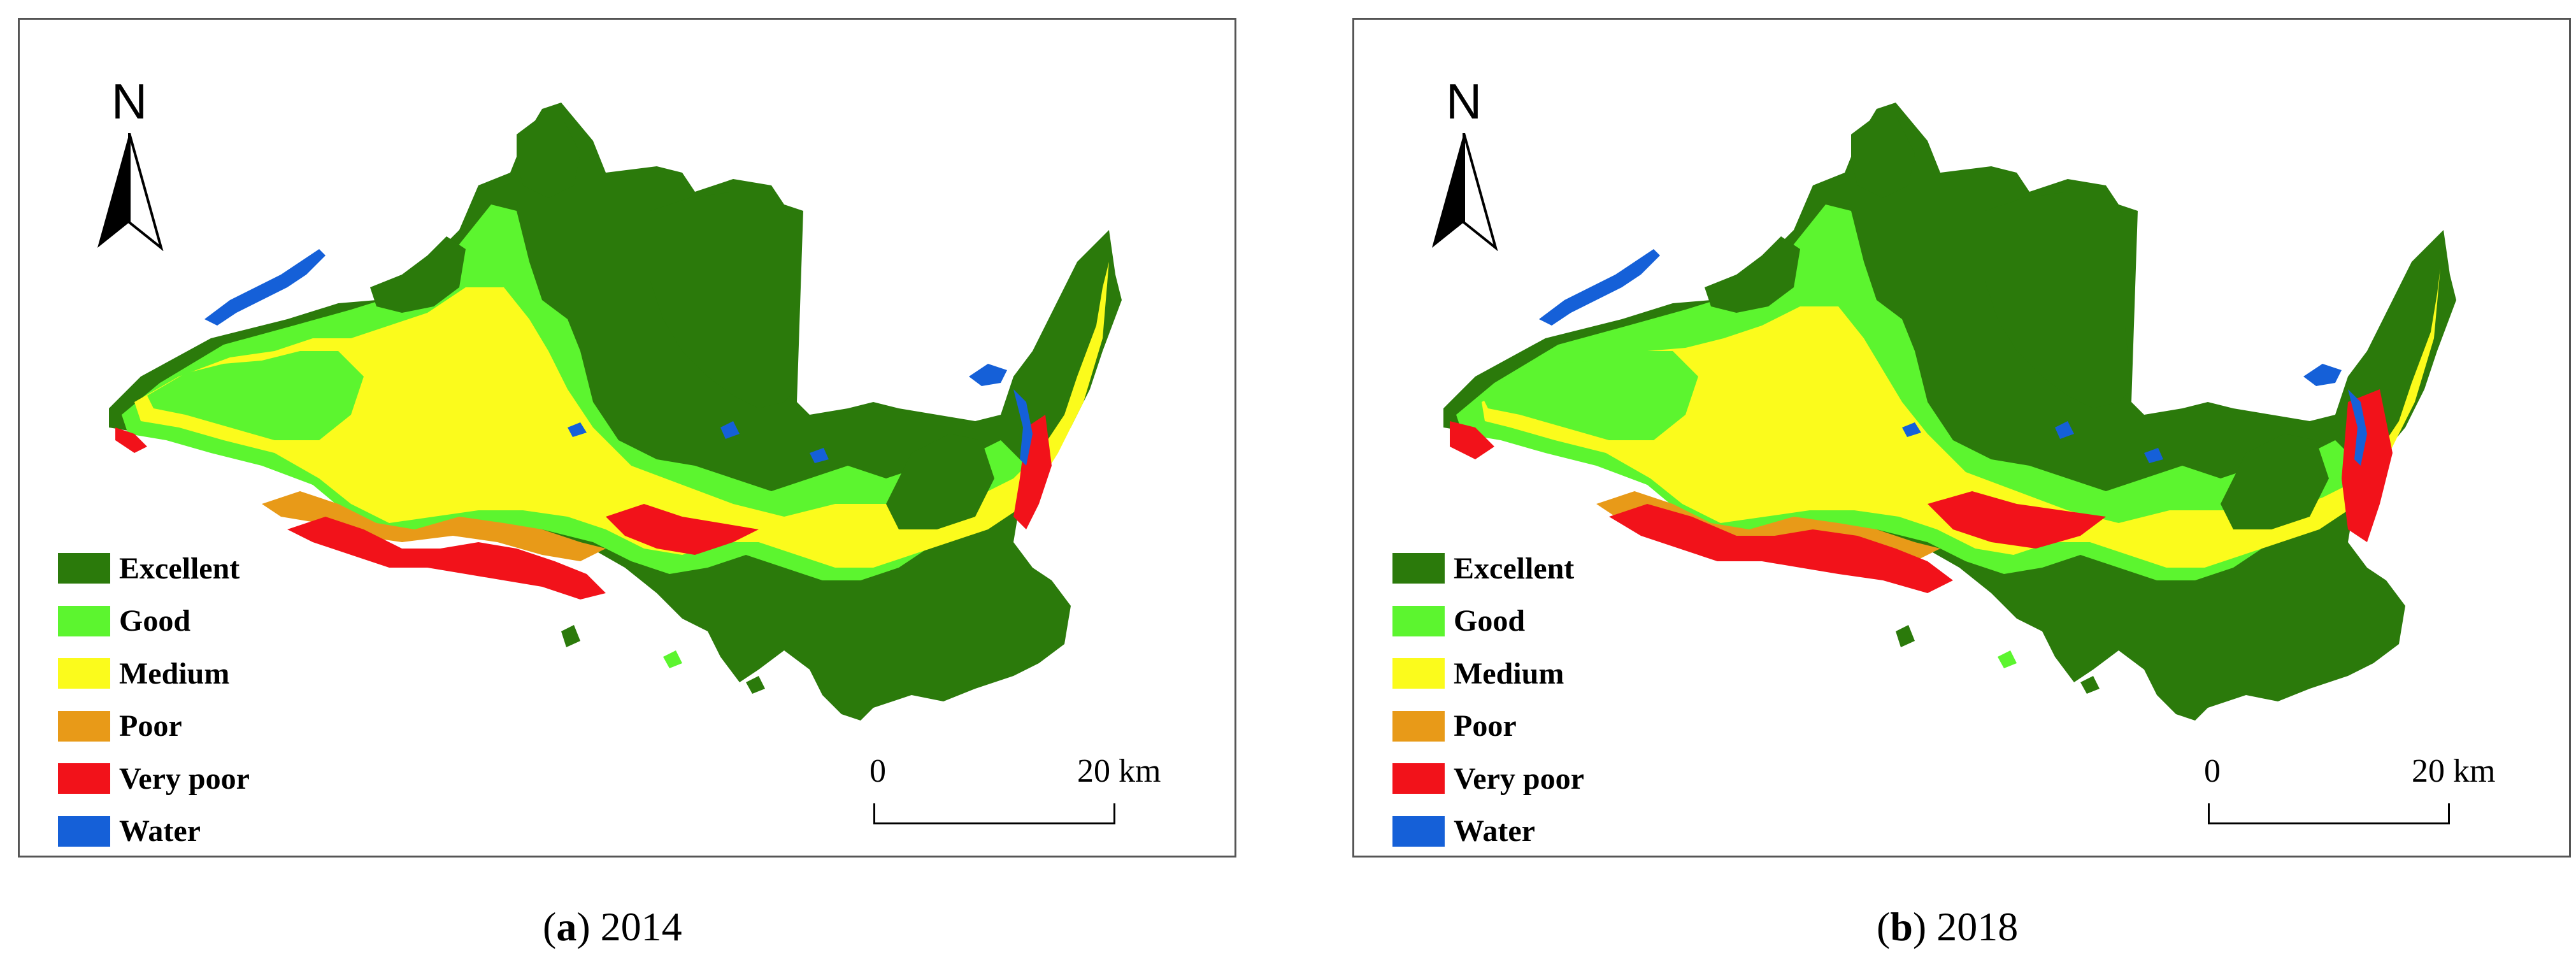  What do you see at coordinates (1901, 926) in the screenshot?
I see `caption-letter: b` at bounding box center [1901, 926].